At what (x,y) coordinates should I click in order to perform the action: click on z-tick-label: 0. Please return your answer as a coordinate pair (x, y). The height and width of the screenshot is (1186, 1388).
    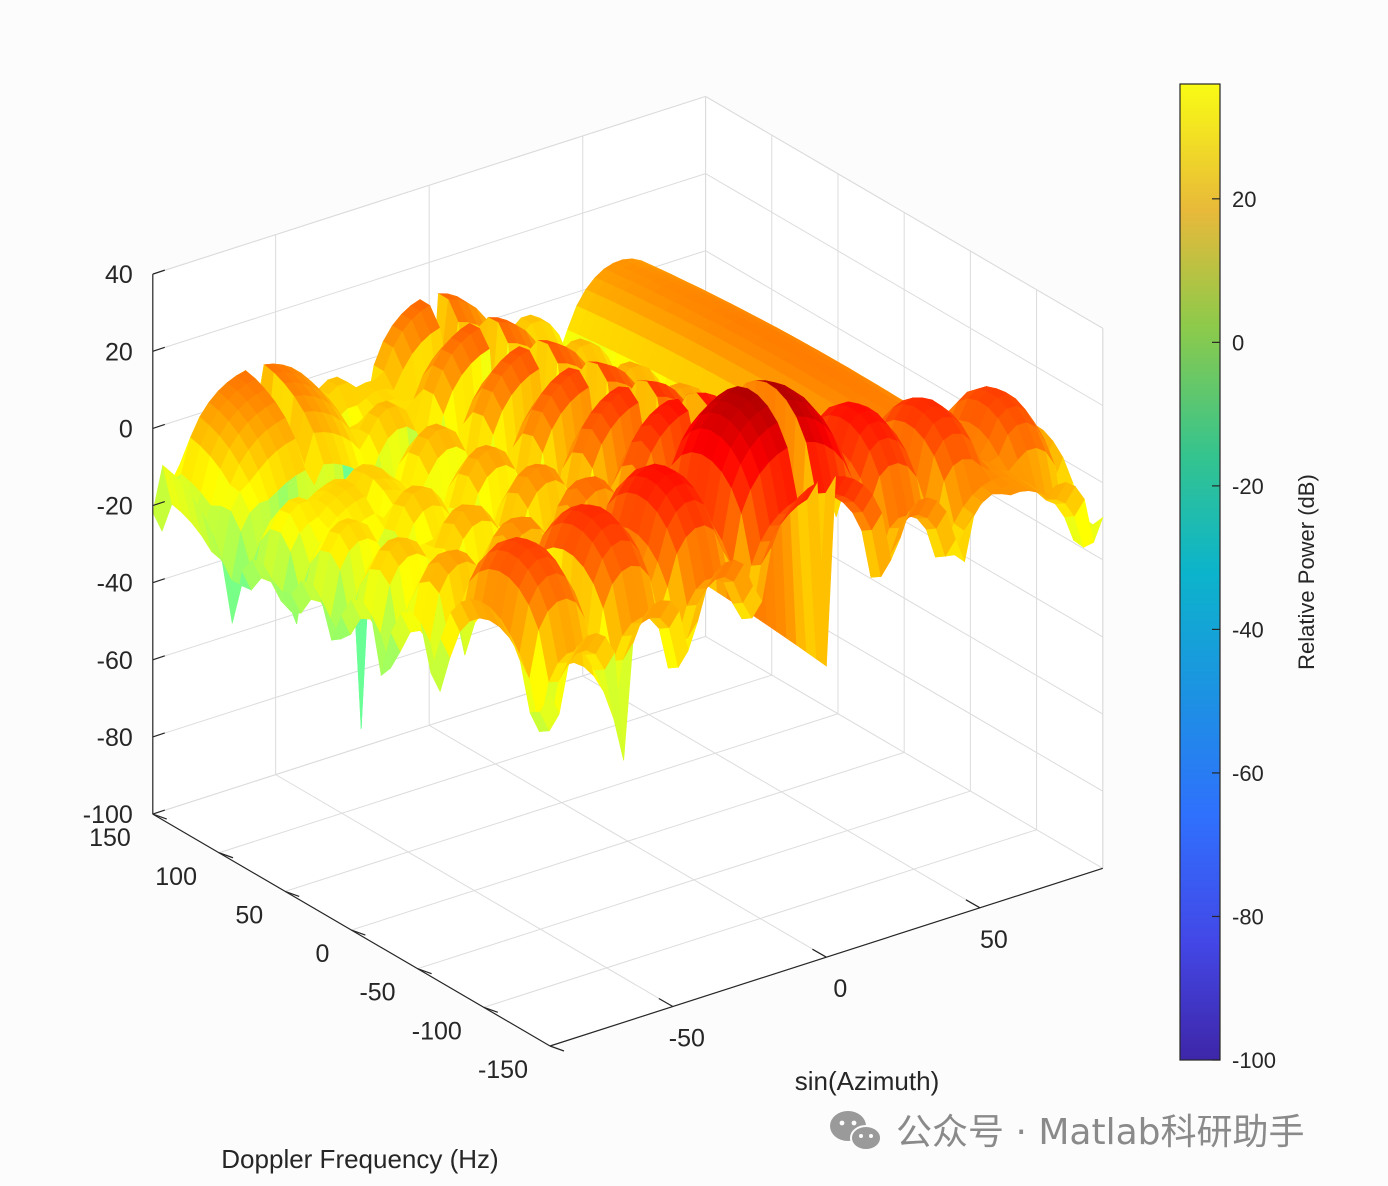
    Looking at the image, I should click on (126, 429).